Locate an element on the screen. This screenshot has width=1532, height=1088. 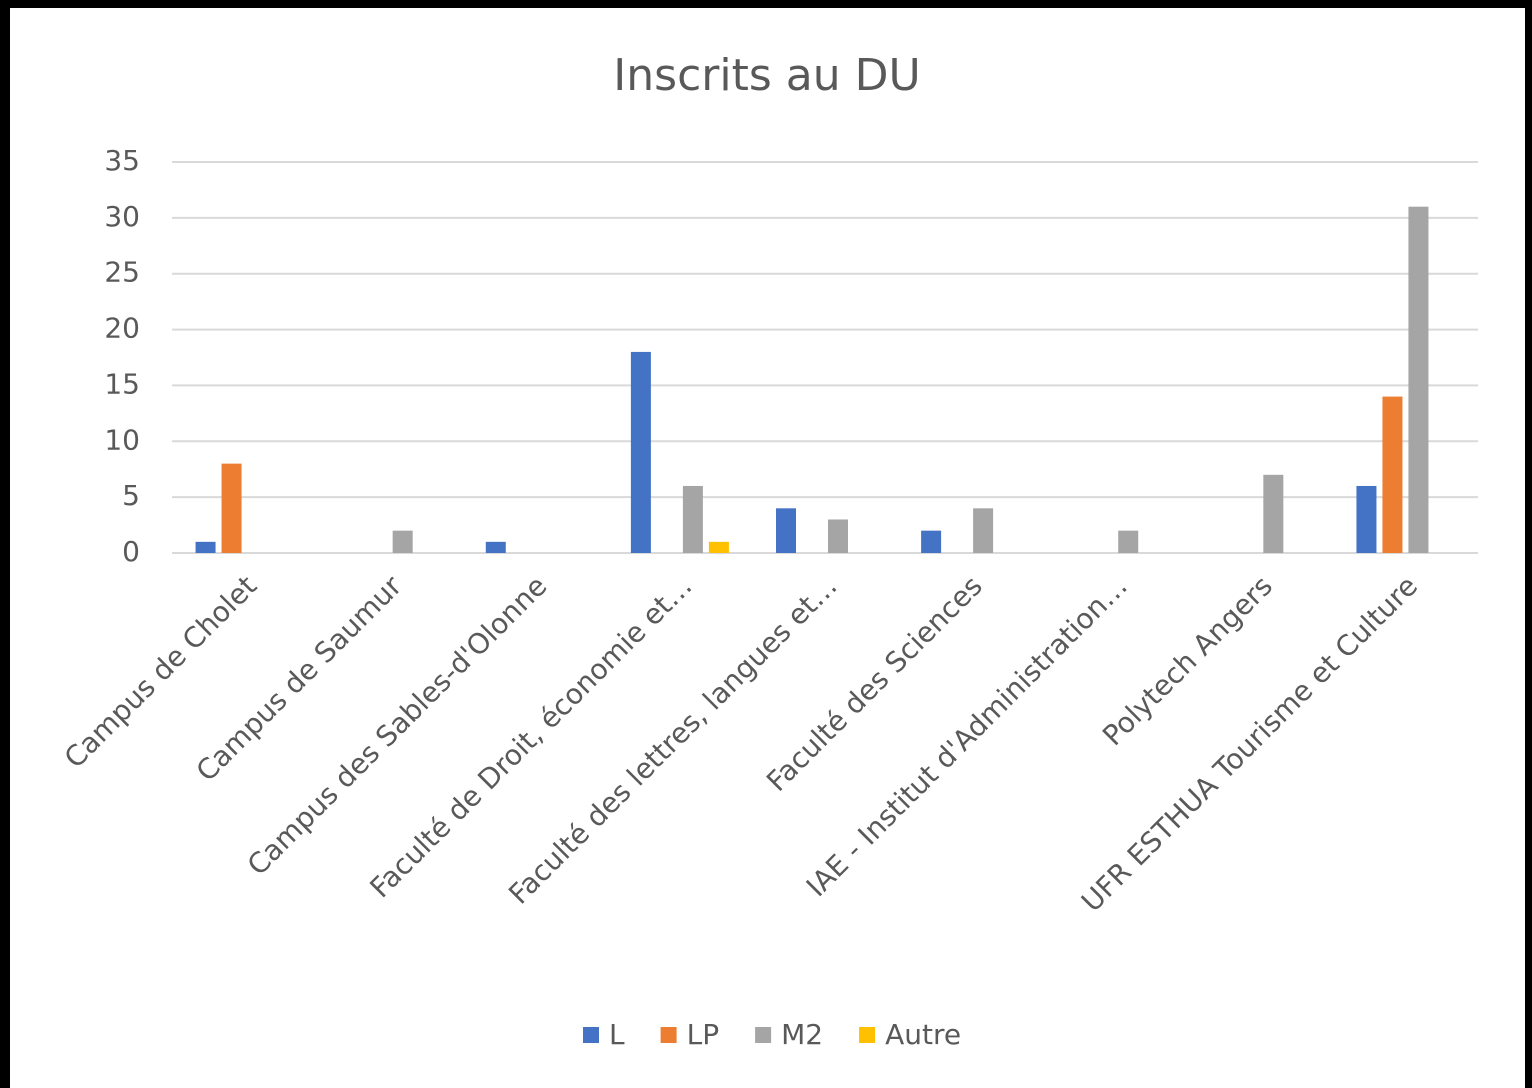
y-tick-label: 35 is located at coordinates (122, 160).